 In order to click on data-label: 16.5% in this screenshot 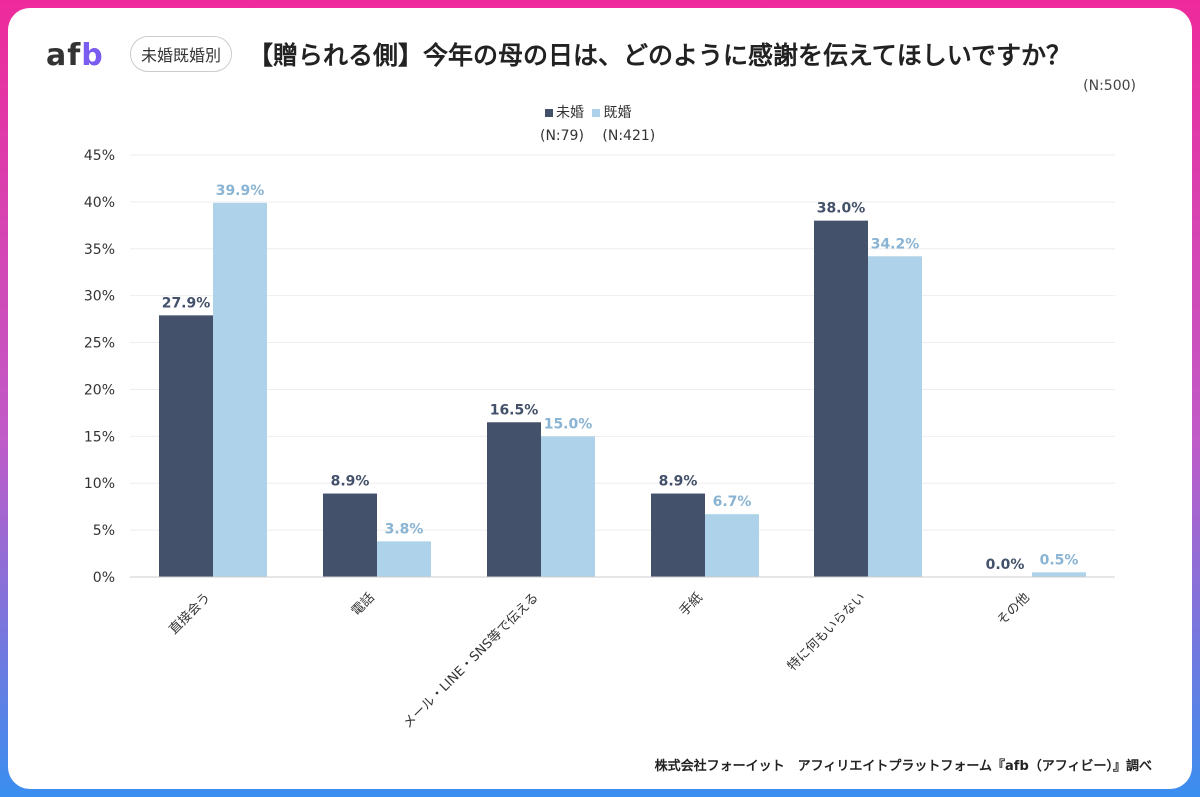, I will do `click(514, 410)`.